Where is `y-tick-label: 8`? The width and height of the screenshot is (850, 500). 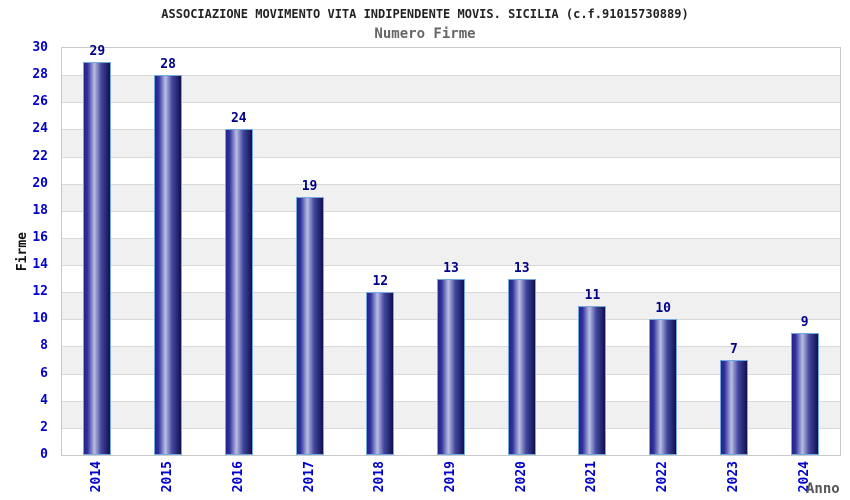
y-tick-label: 8 is located at coordinates (44, 346).